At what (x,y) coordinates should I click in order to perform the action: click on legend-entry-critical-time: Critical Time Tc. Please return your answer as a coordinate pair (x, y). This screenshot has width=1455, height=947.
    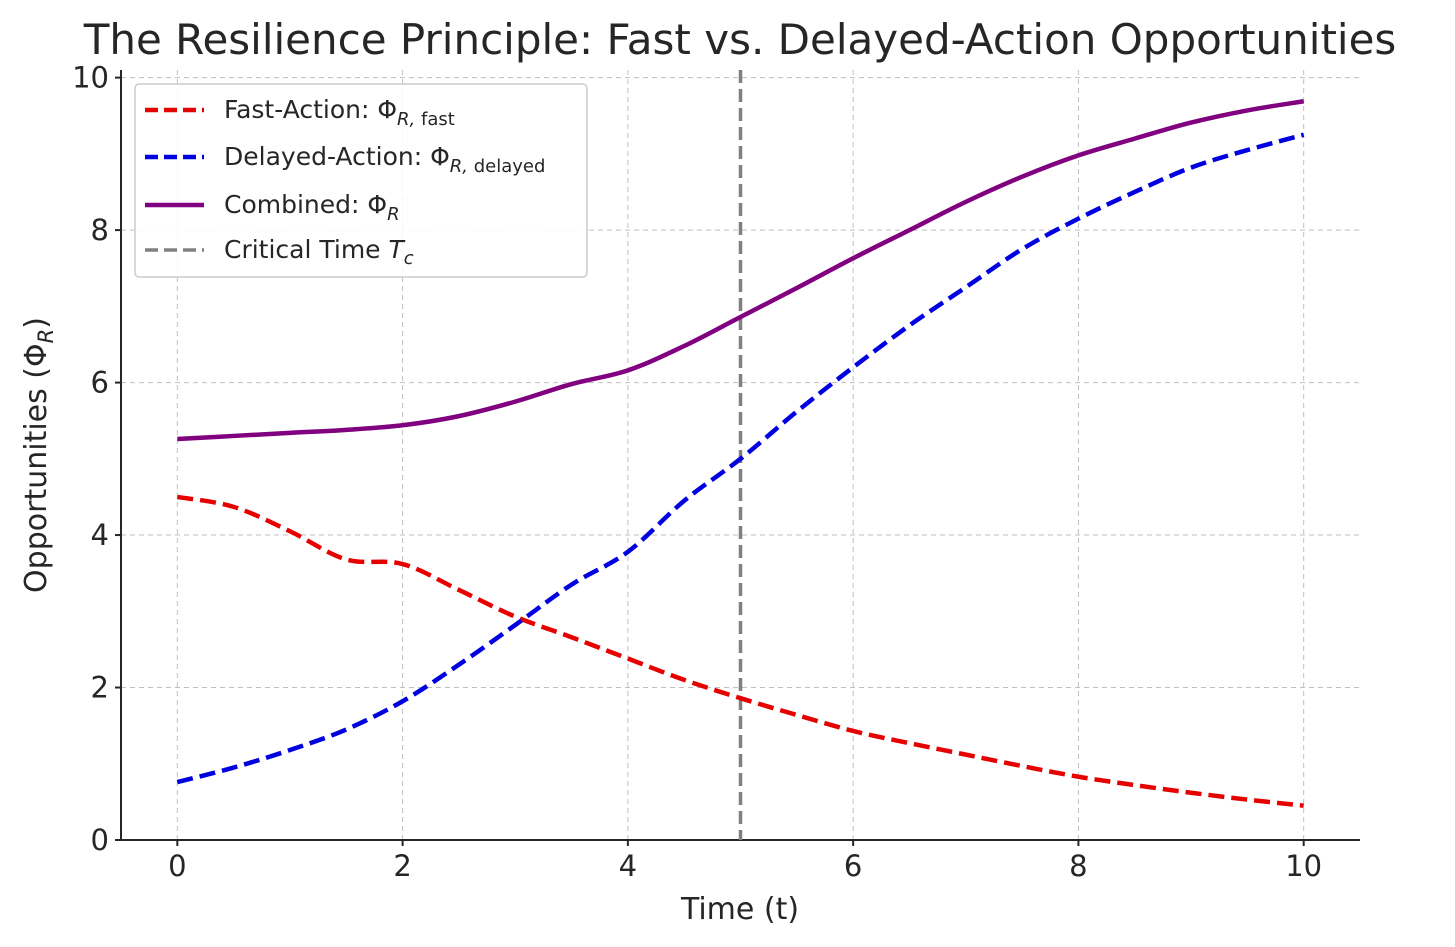
    Looking at the image, I should click on (279, 252).